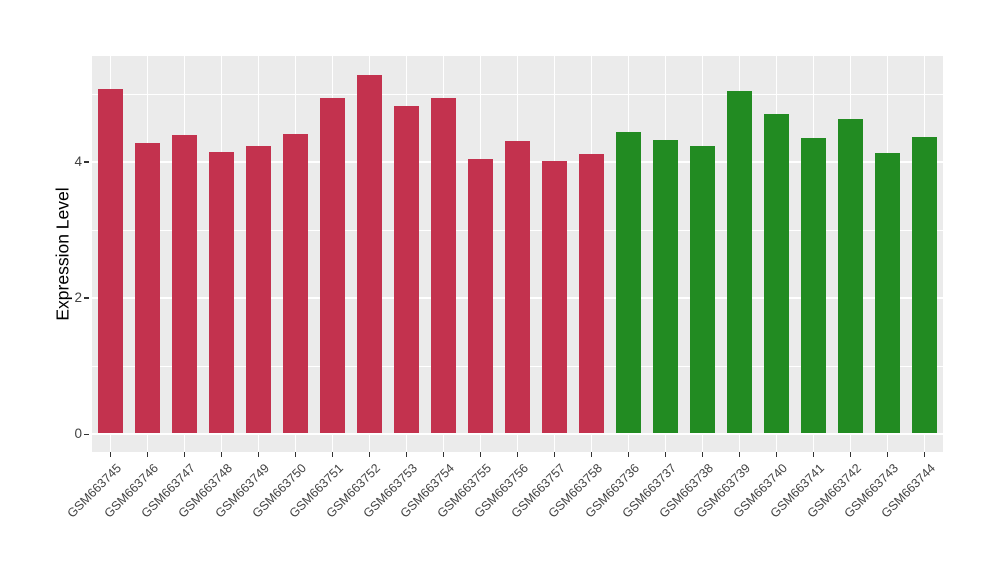  What do you see at coordinates (850, 276) in the screenshot?
I see `bar-GSM663742` at bounding box center [850, 276].